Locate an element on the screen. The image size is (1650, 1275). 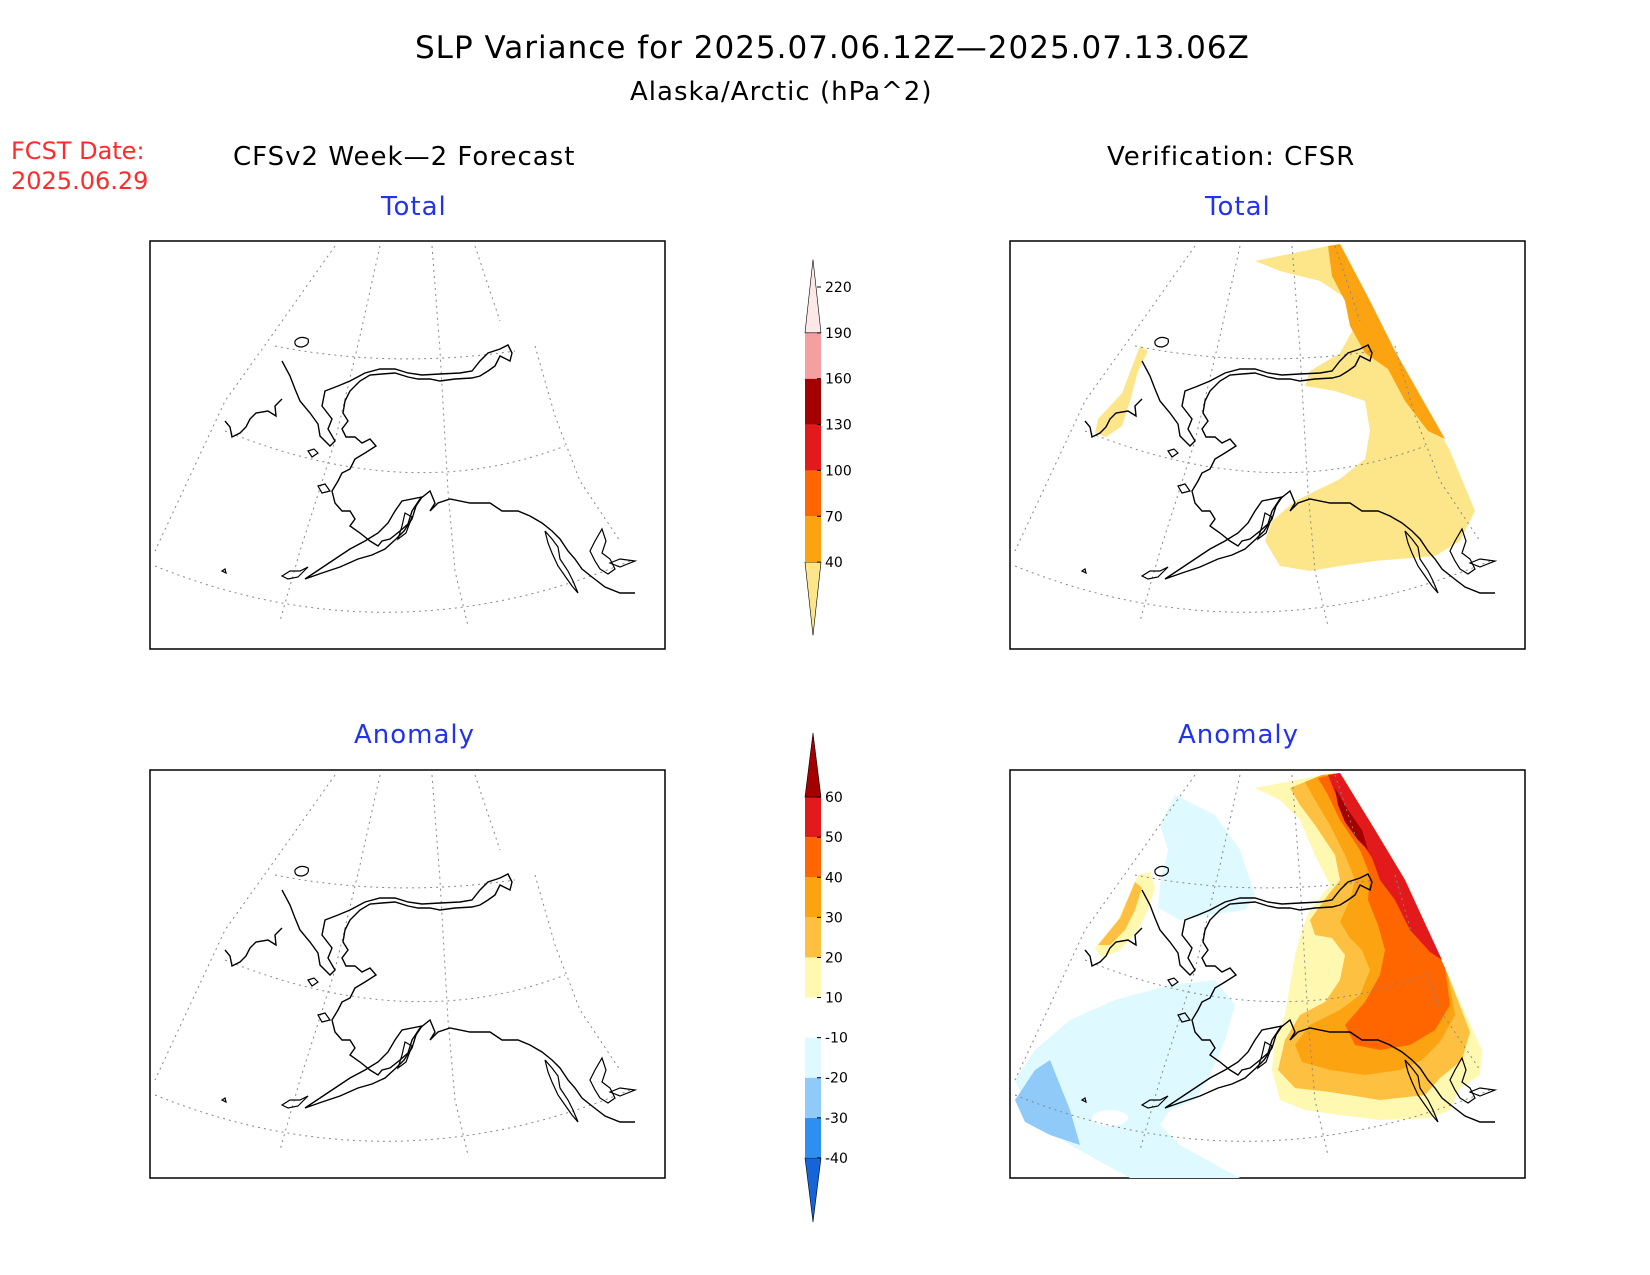
total-shading-40-70-west is located at coordinates (1121, 391).